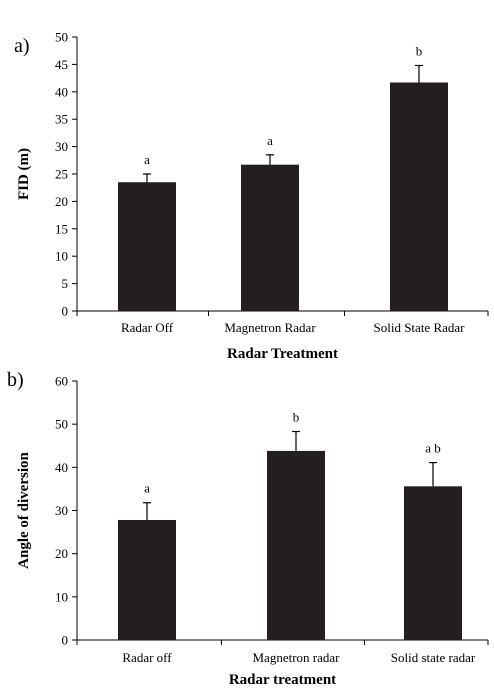  What do you see at coordinates (147, 657) in the screenshot?
I see `x-tick-label: Radar off` at bounding box center [147, 657].